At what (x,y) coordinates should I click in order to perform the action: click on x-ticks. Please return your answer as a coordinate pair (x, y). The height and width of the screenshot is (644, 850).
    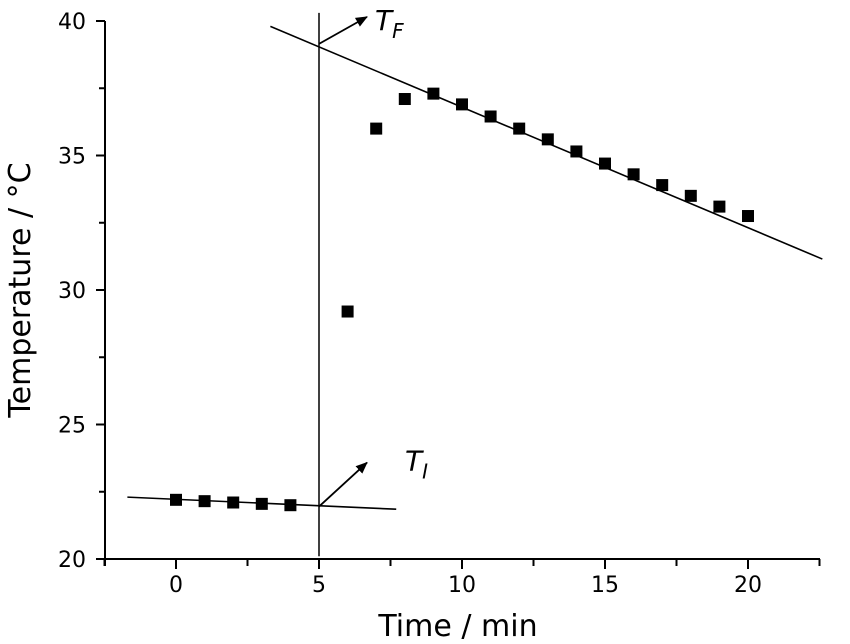
    Looking at the image, I should click on (462, 564).